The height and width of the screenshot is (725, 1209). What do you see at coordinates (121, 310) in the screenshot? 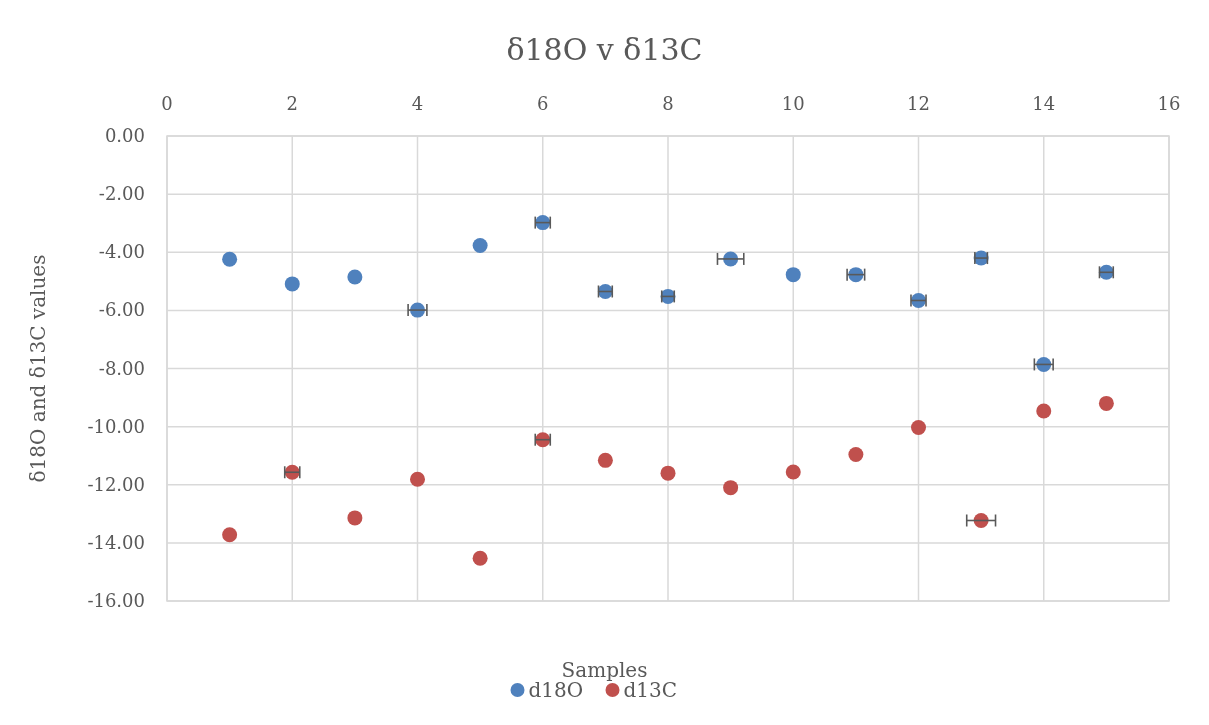
I see `y-tick-label: -6.00` at bounding box center [121, 310].